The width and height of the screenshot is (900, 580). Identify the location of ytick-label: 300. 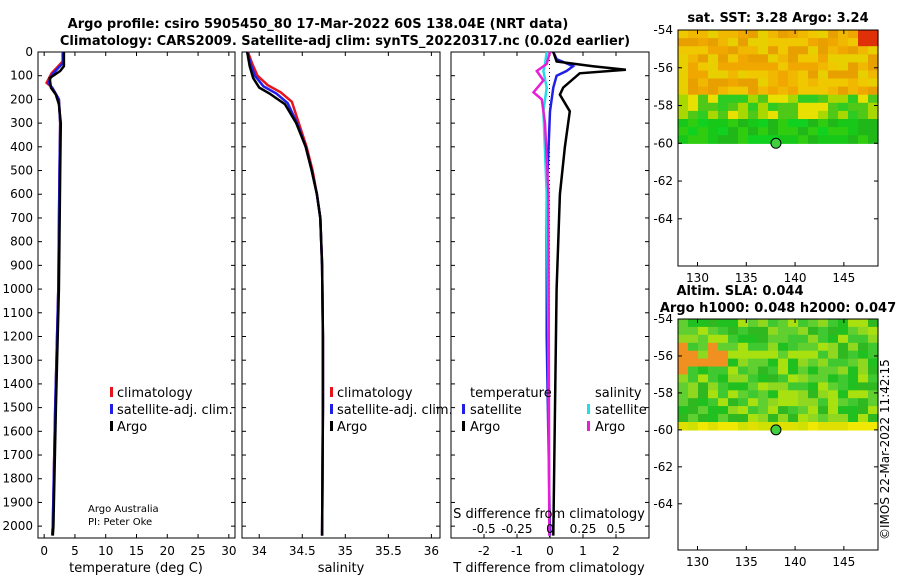
(21, 123).